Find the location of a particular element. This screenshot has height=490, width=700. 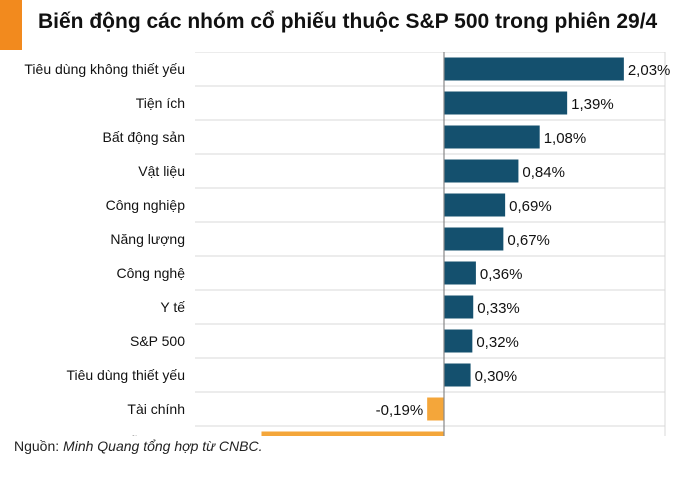

data-label: 1,08% is located at coordinates (565, 138).